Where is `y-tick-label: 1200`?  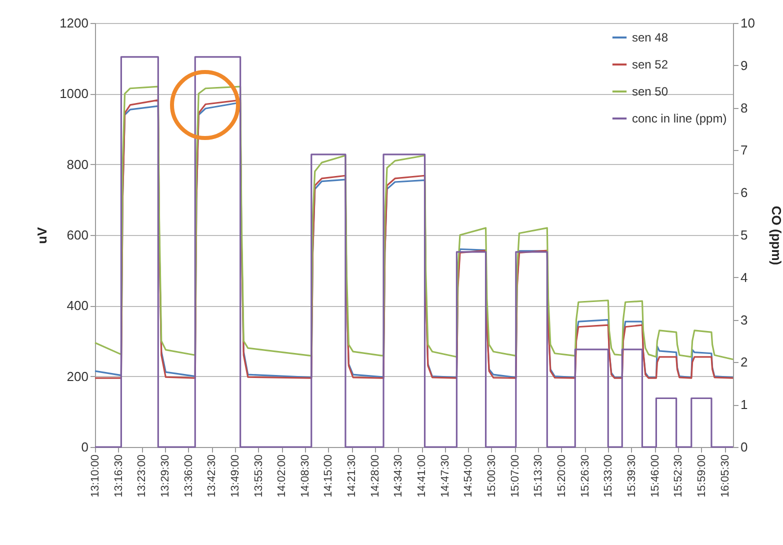 y-tick-label: 1200 is located at coordinates (74, 23).